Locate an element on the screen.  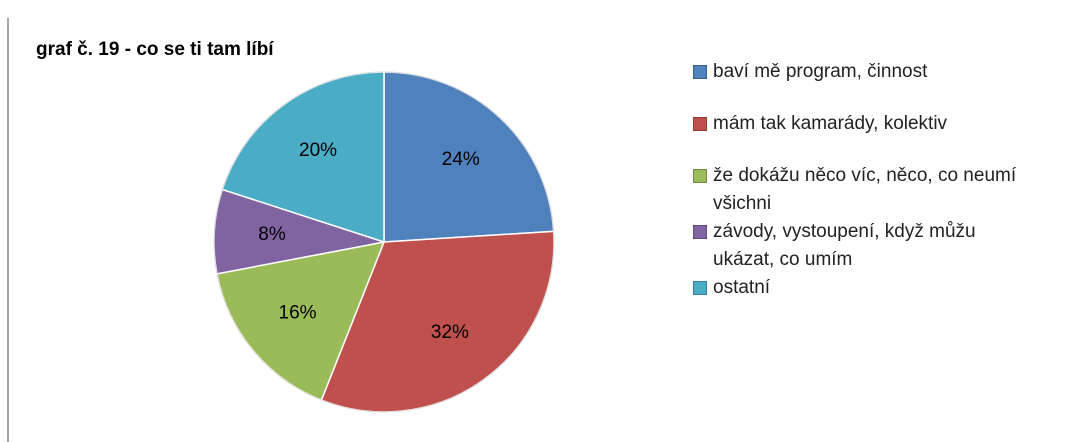
legend-item: baví mě program, činnost is located at coordinates (858, 72).